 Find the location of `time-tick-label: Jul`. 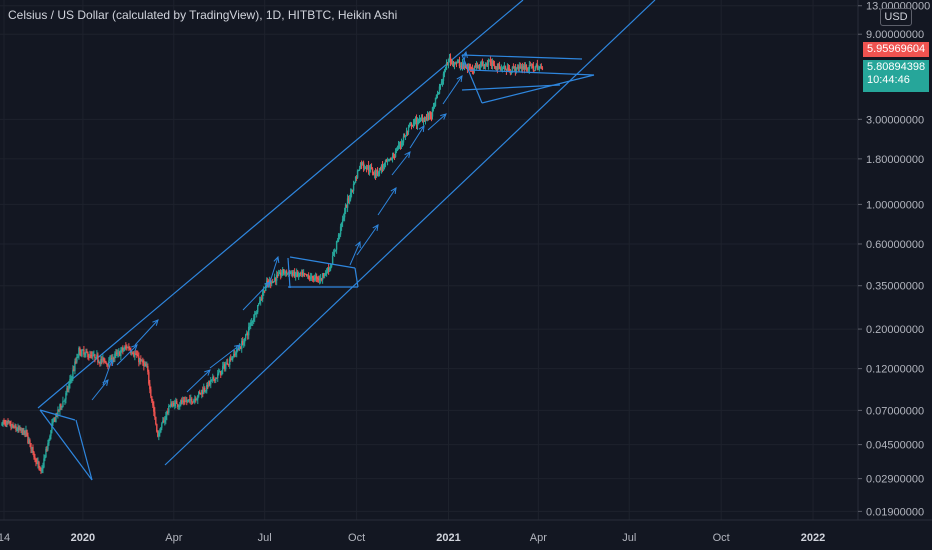

time-tick-label: Jul is located at coordinates (265, 538).